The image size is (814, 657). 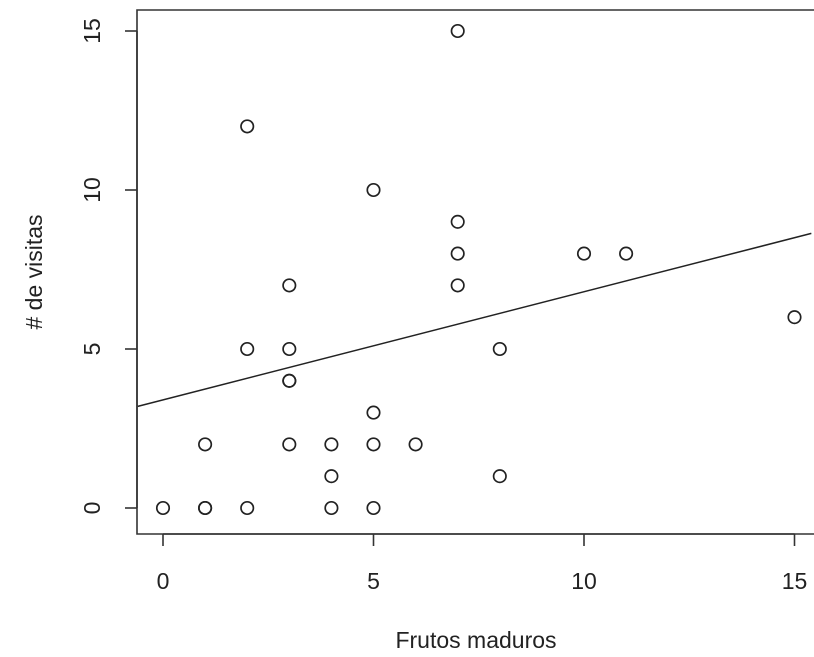 I want to click on y-tick-label: 15, so click(x=92, y=31).